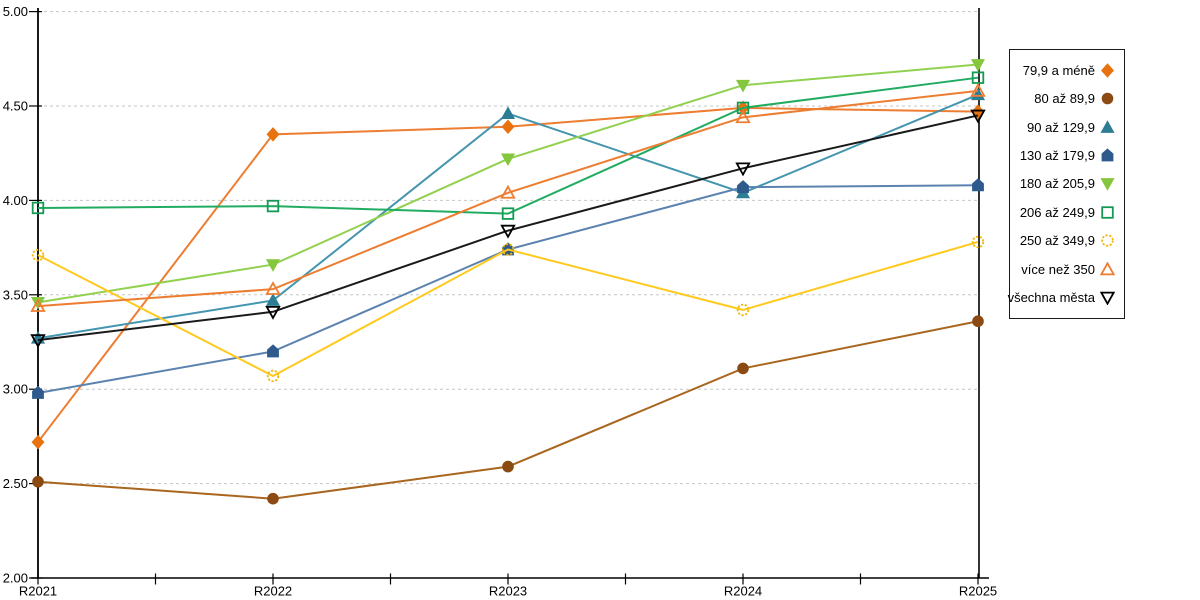 The height and width of the screenshot is (600, 1200). I want to click on legend-item: 250 až 349,9, so click(1064, 241).